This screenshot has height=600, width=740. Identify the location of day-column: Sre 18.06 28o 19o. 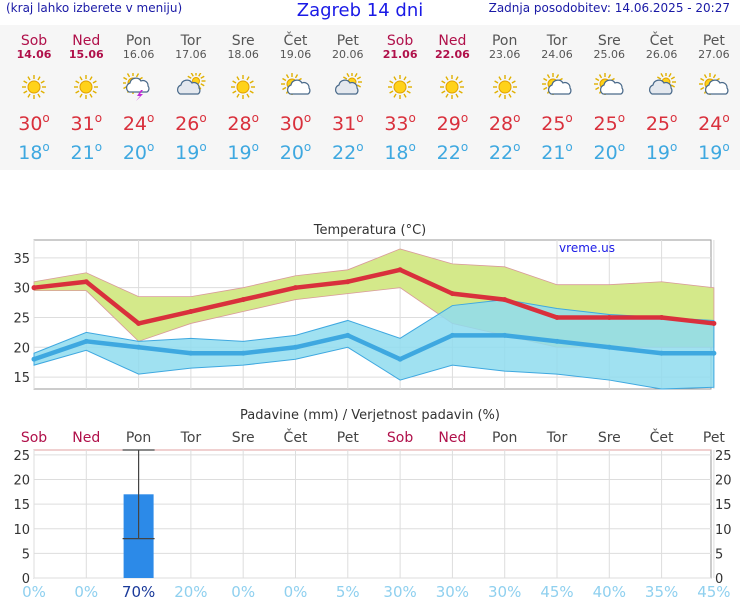
(243, 94).